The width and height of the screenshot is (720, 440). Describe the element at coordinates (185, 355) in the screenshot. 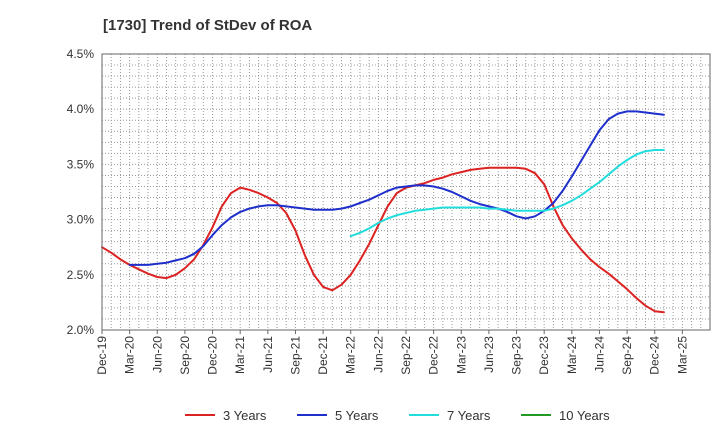

I see `x-tick-label: Sep-20` at that location.